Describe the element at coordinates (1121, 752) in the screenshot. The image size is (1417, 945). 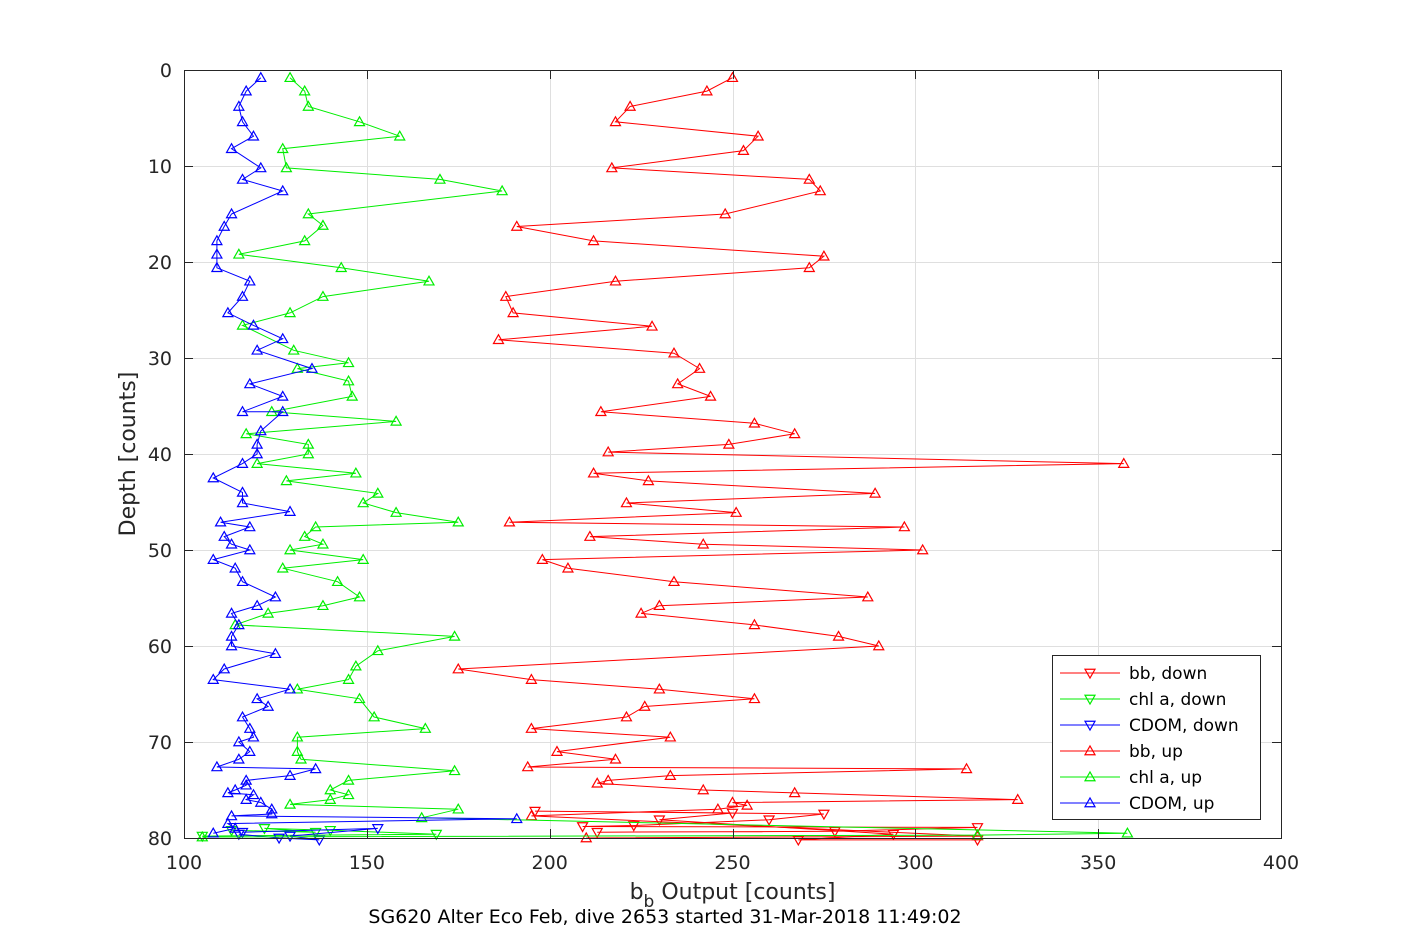
I see `legend-item: bb, up` at that location.